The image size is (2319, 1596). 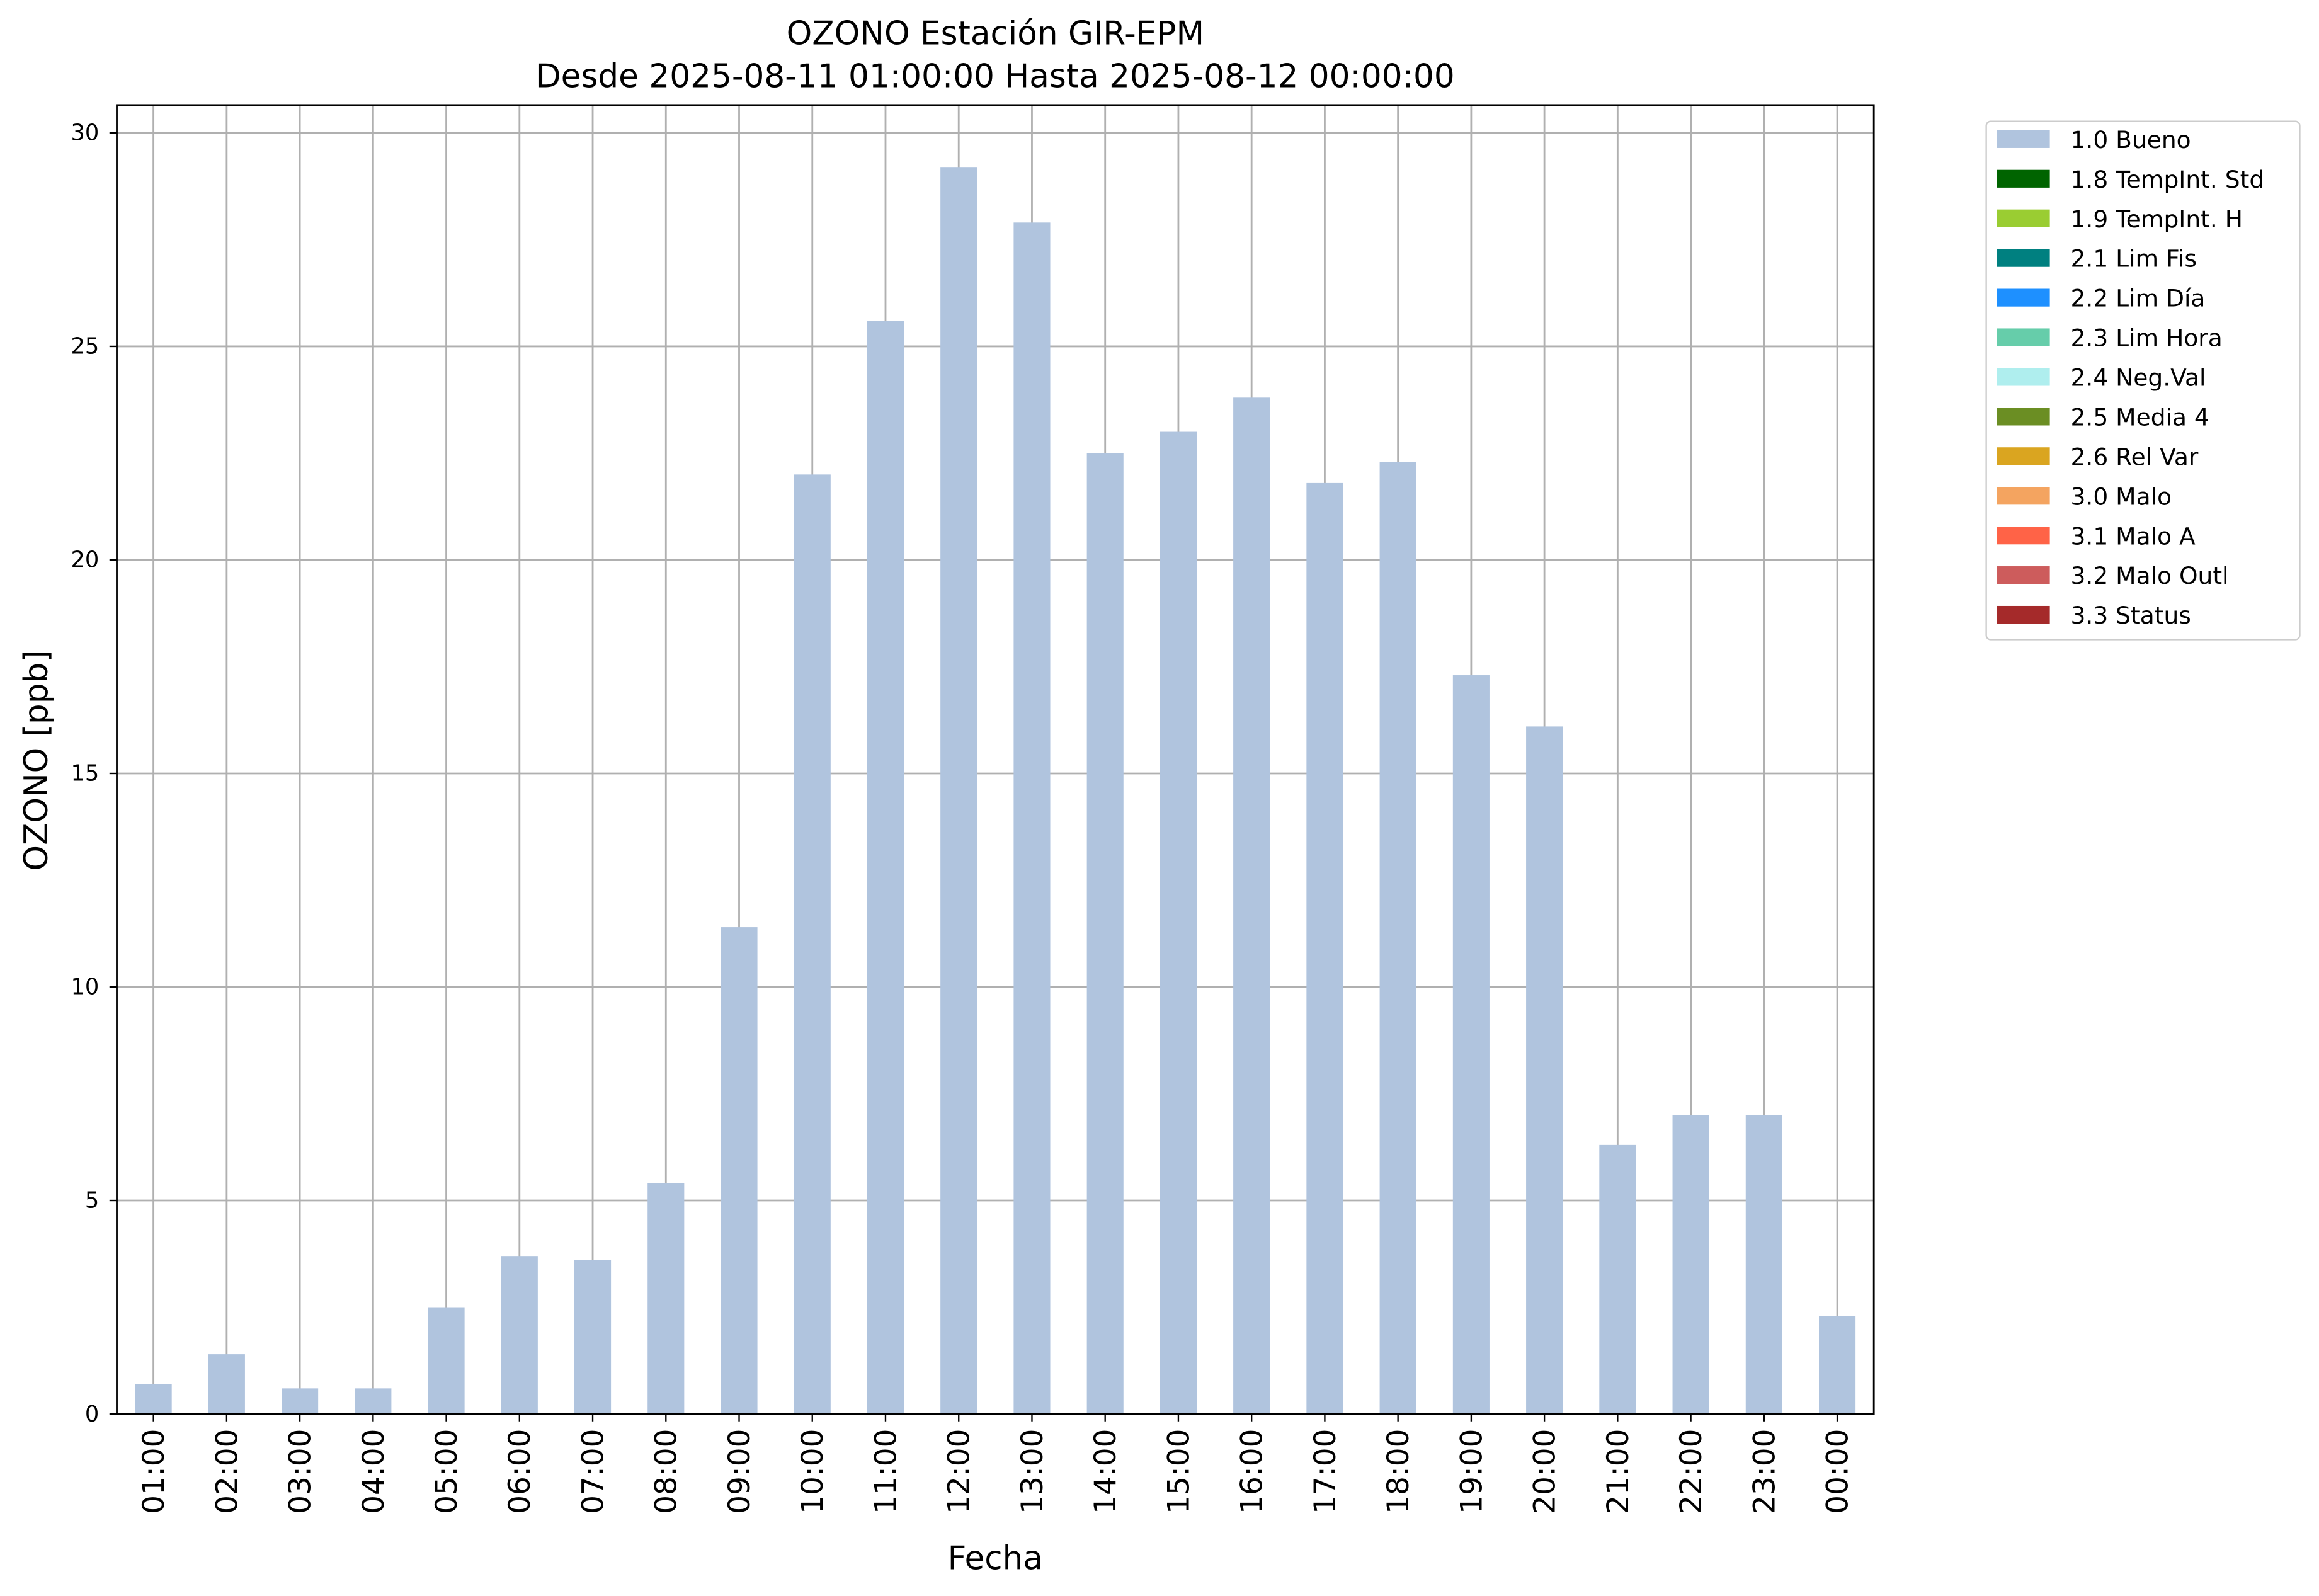 I want to click on x-tick-label: 15:00, so click(x=1178, y=1471).